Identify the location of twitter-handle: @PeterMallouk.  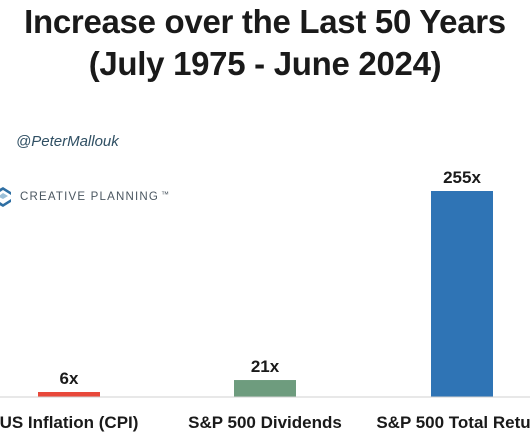
(67, 141).